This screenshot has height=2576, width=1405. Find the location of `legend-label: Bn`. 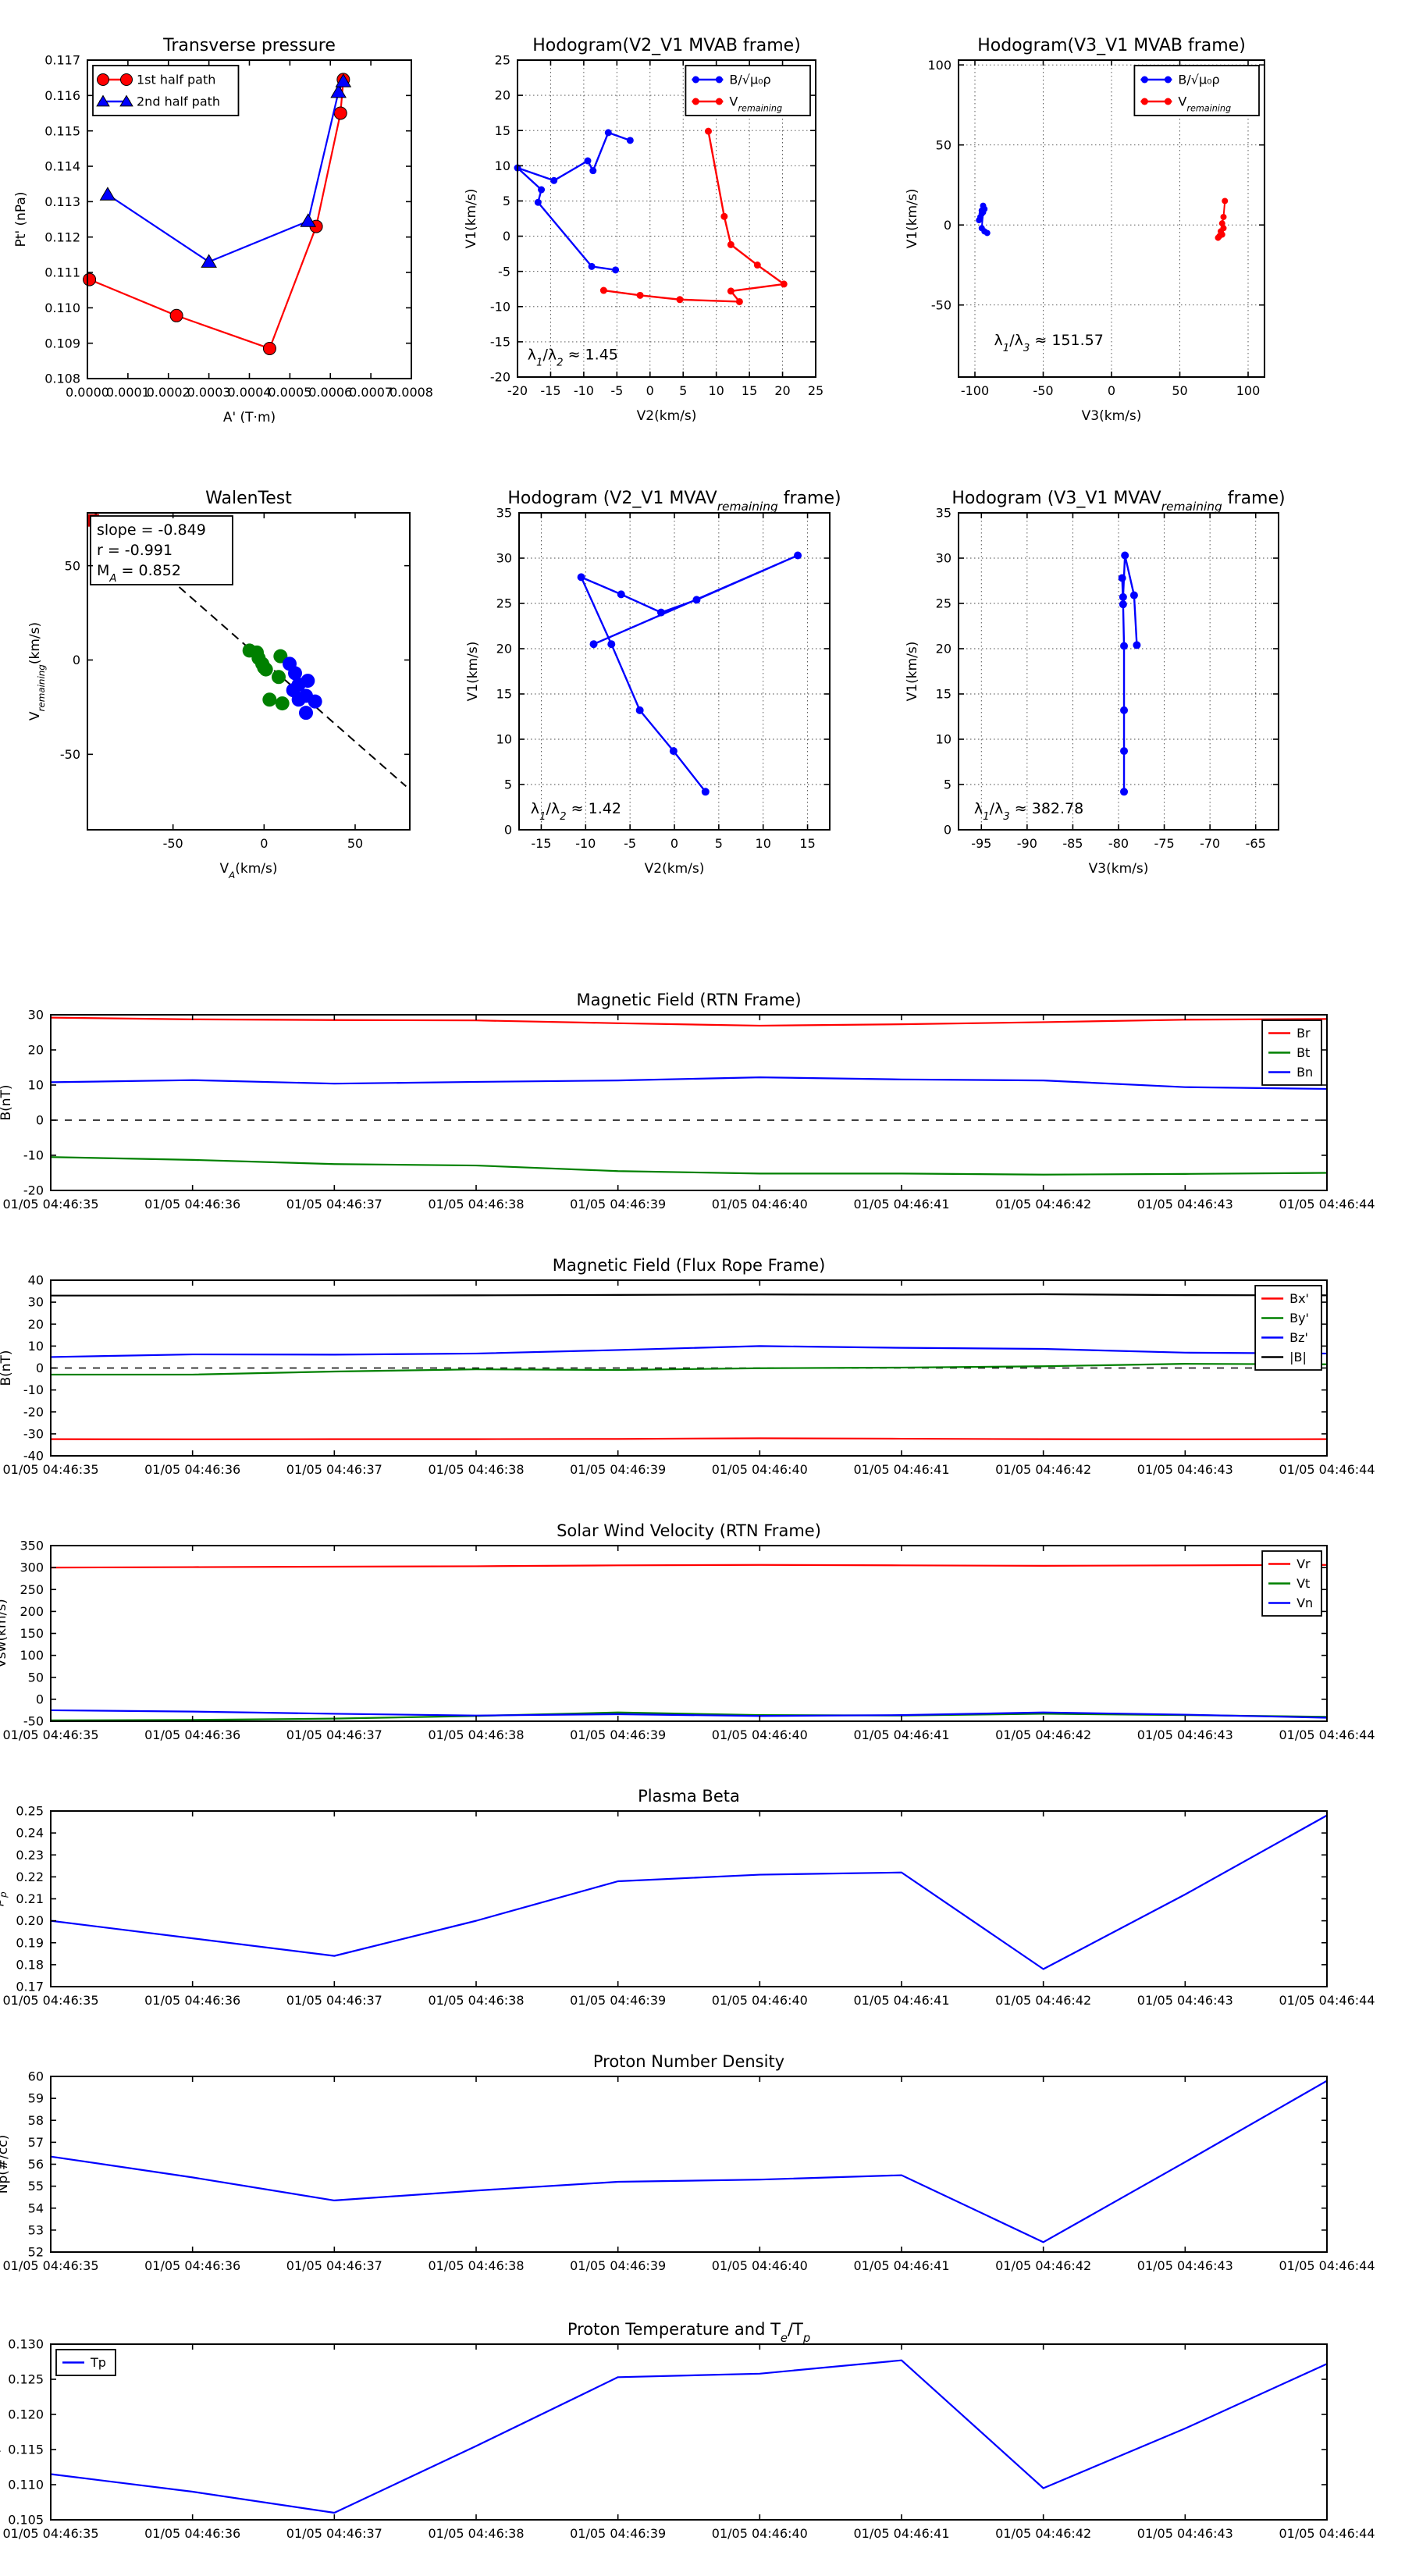

legend-label: Bn is located at coordinates (1305, 1072).